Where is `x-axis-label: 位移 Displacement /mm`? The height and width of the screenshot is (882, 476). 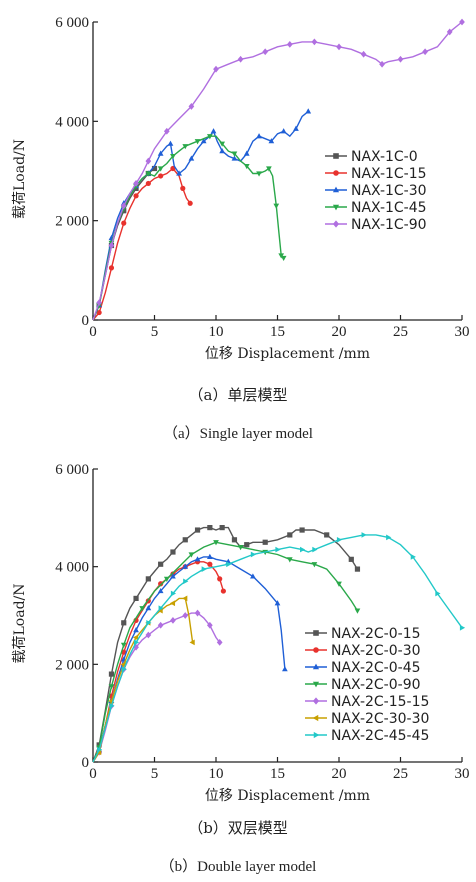
x-axis-label: 位移 Displacement /mm is located at coordinates (287, 796).